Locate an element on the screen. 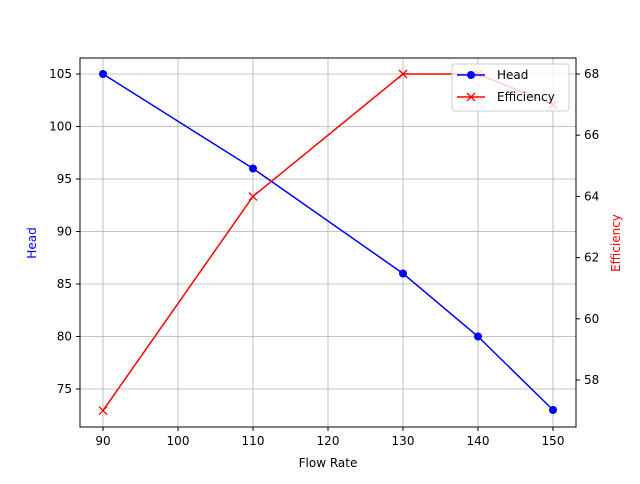 The image size is (640, 484). y2-axis-ticks: 58 60 62 64 66 68 is located at coordinates (587, 227).